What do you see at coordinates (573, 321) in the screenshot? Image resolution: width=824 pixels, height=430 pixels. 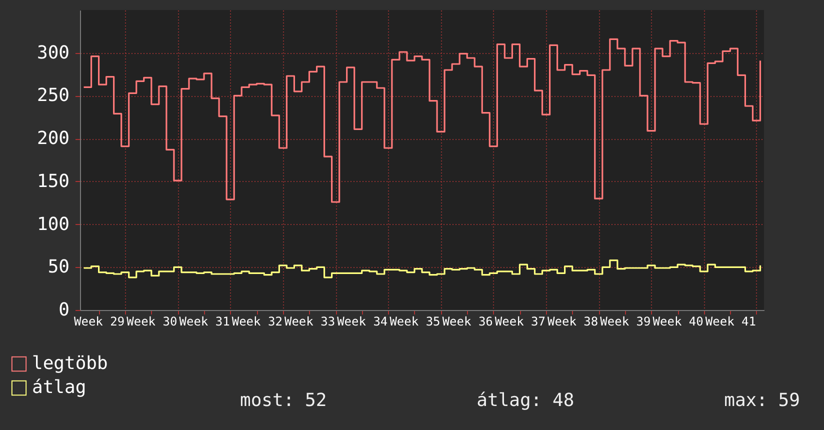 I see `x-tick-label: Week 38` at bounding box center [573, 321].